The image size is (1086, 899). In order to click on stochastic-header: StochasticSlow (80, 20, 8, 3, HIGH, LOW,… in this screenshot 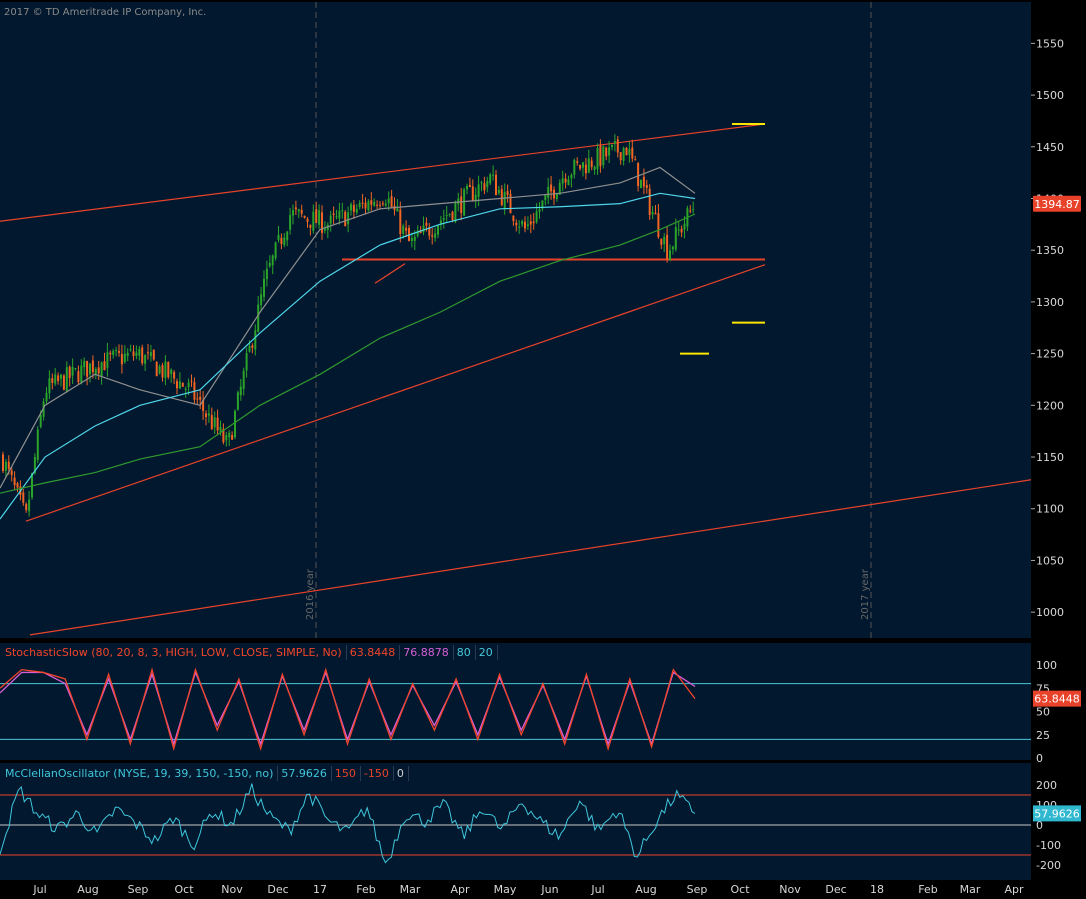, I will do `click(250, 652)`.